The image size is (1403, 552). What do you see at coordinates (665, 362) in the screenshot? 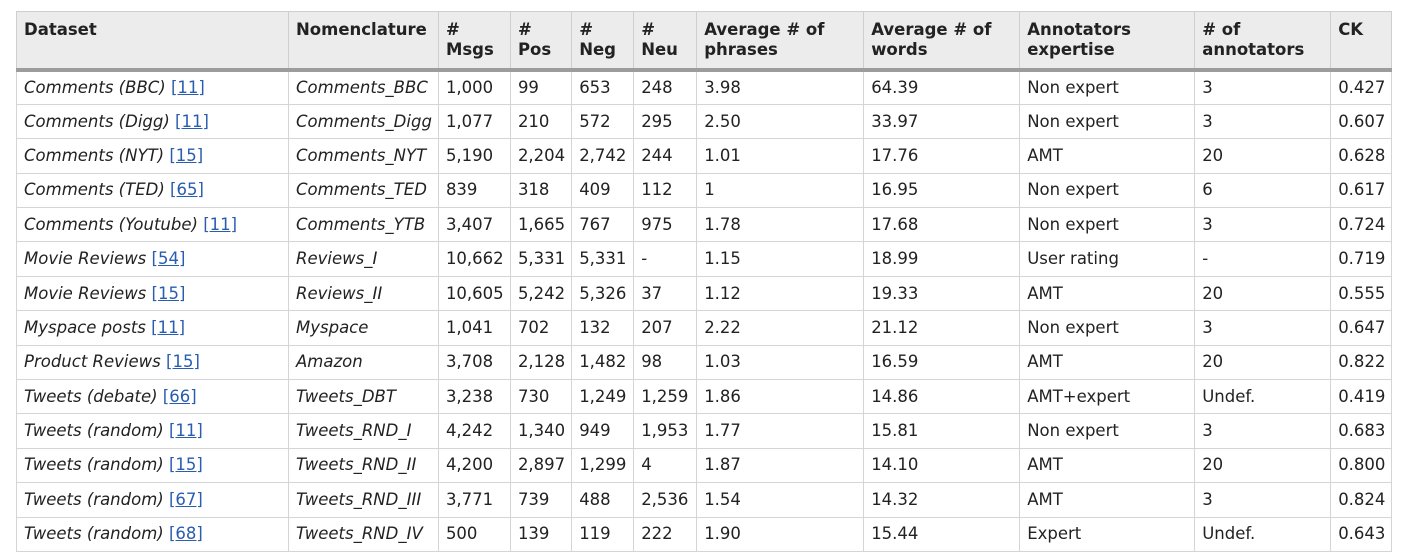
I see `cell-neu: 98` at bounding box center [665, 362].